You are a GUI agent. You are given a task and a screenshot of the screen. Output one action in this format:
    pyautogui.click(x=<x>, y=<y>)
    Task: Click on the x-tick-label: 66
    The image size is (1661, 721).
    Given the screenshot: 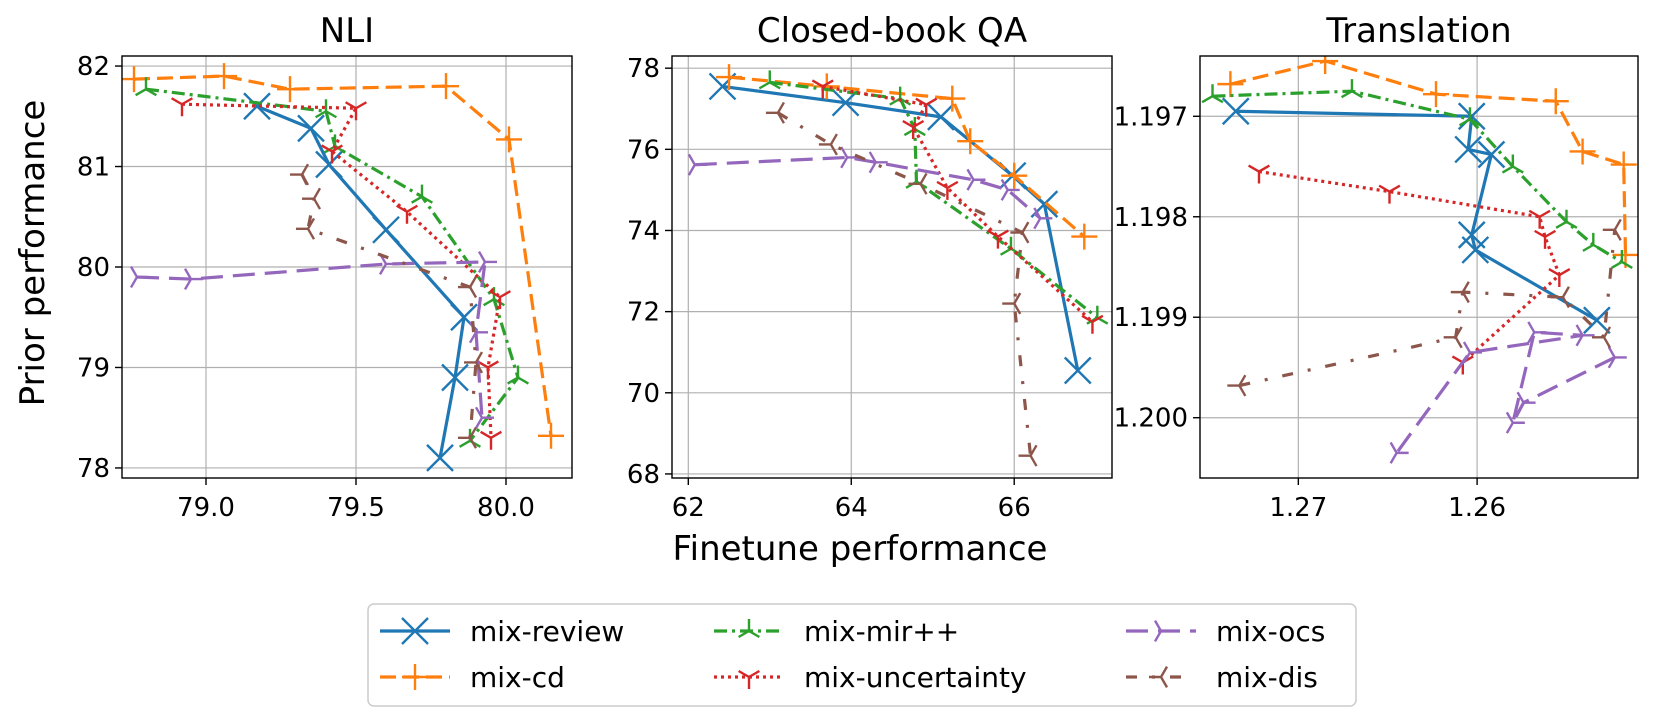 What is the action you would take?
    pyautogui.click(x=1014, y=508)
    